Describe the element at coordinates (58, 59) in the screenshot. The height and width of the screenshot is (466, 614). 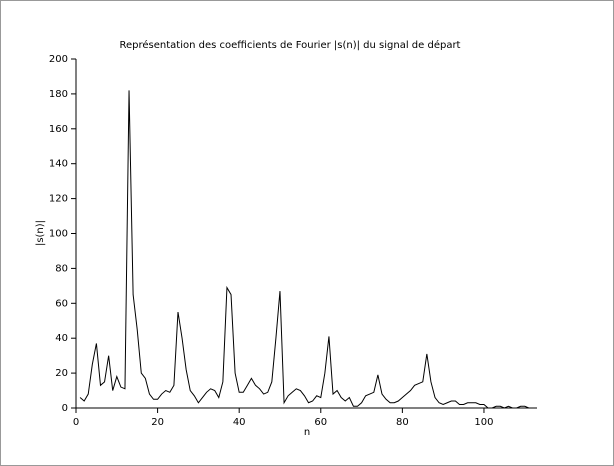
I see `y-tick-label: 200` at that location.